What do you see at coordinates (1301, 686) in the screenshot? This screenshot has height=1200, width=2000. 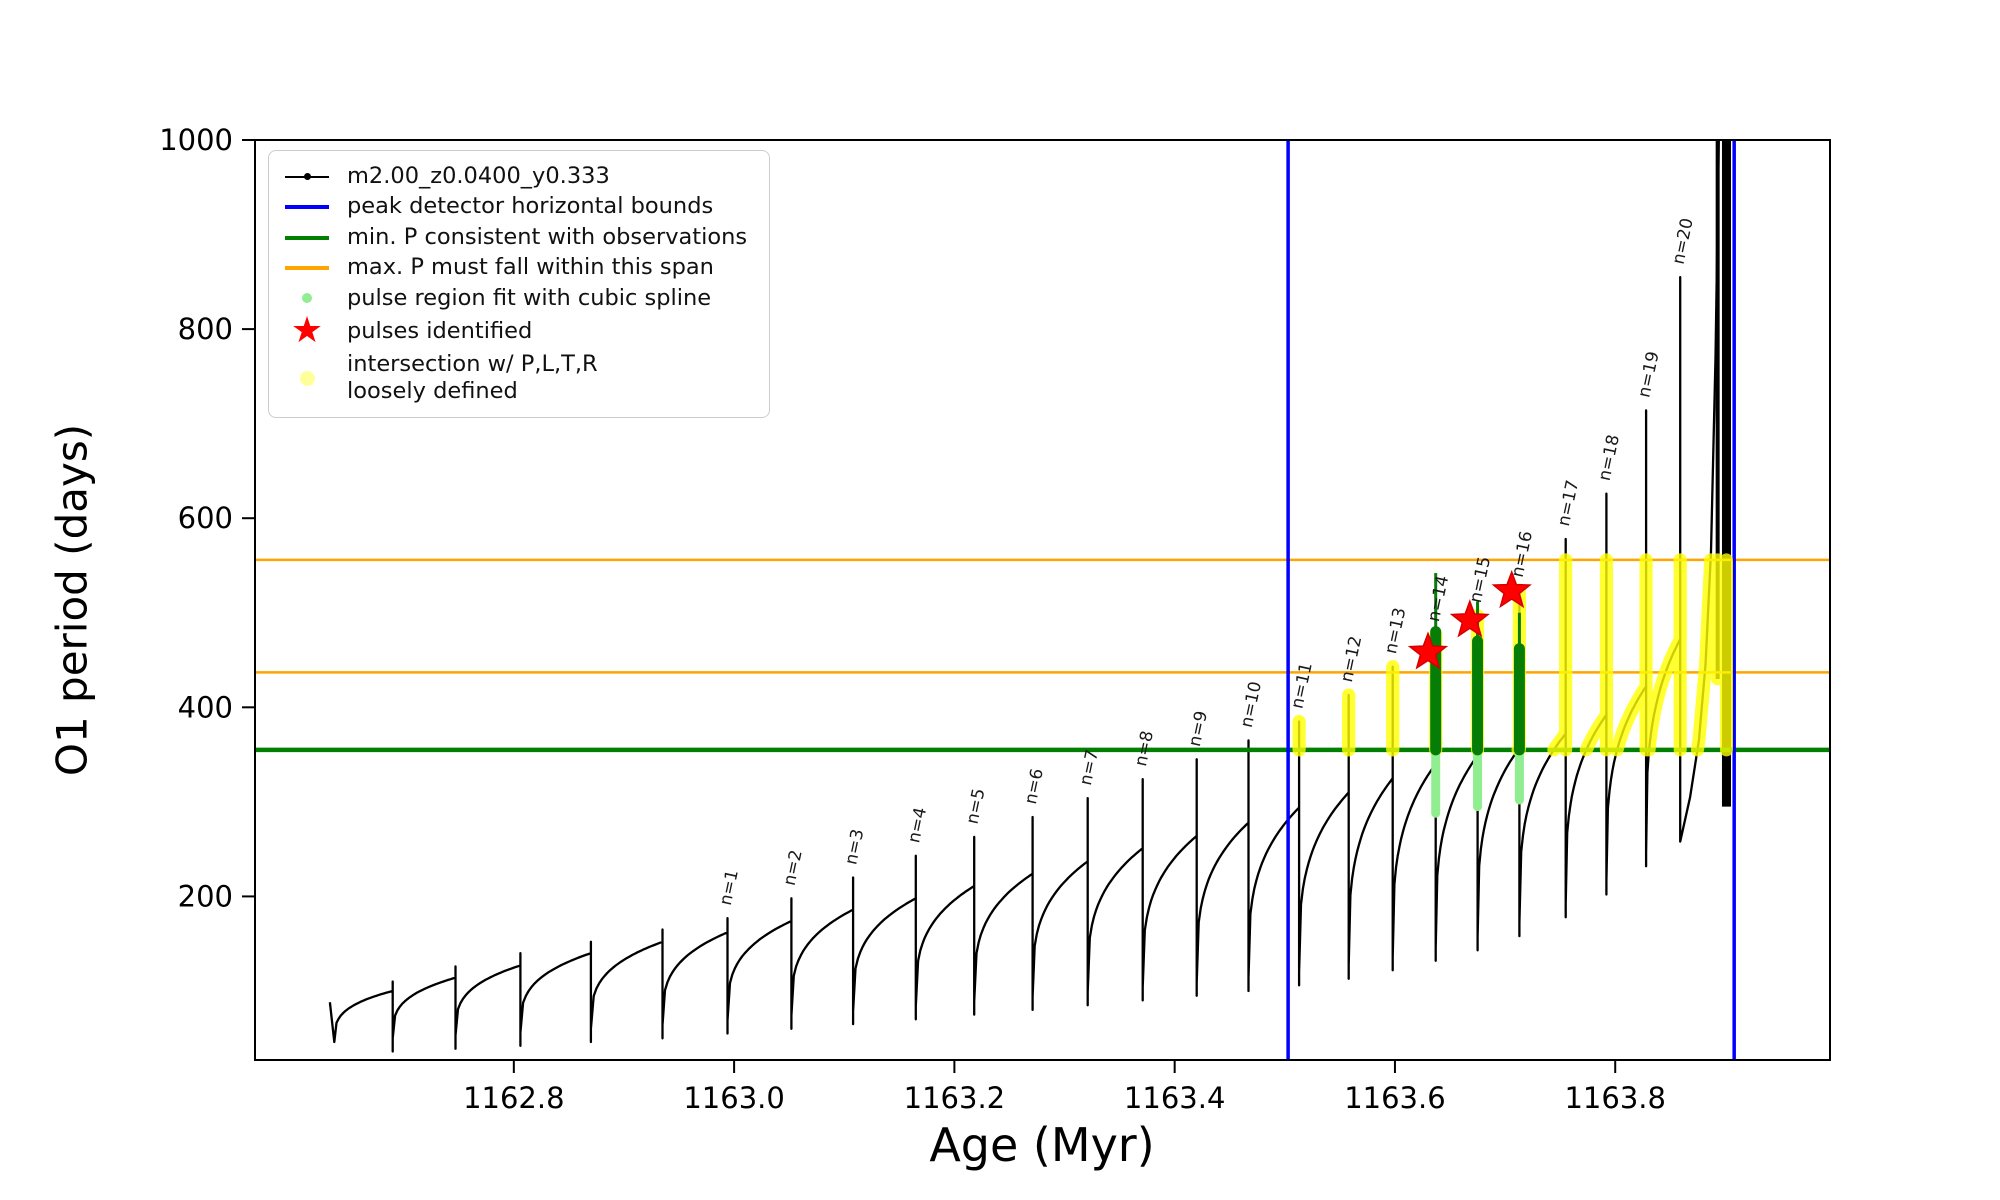 I see `pulse-label: n=11` at bounding box center [1301, 686].